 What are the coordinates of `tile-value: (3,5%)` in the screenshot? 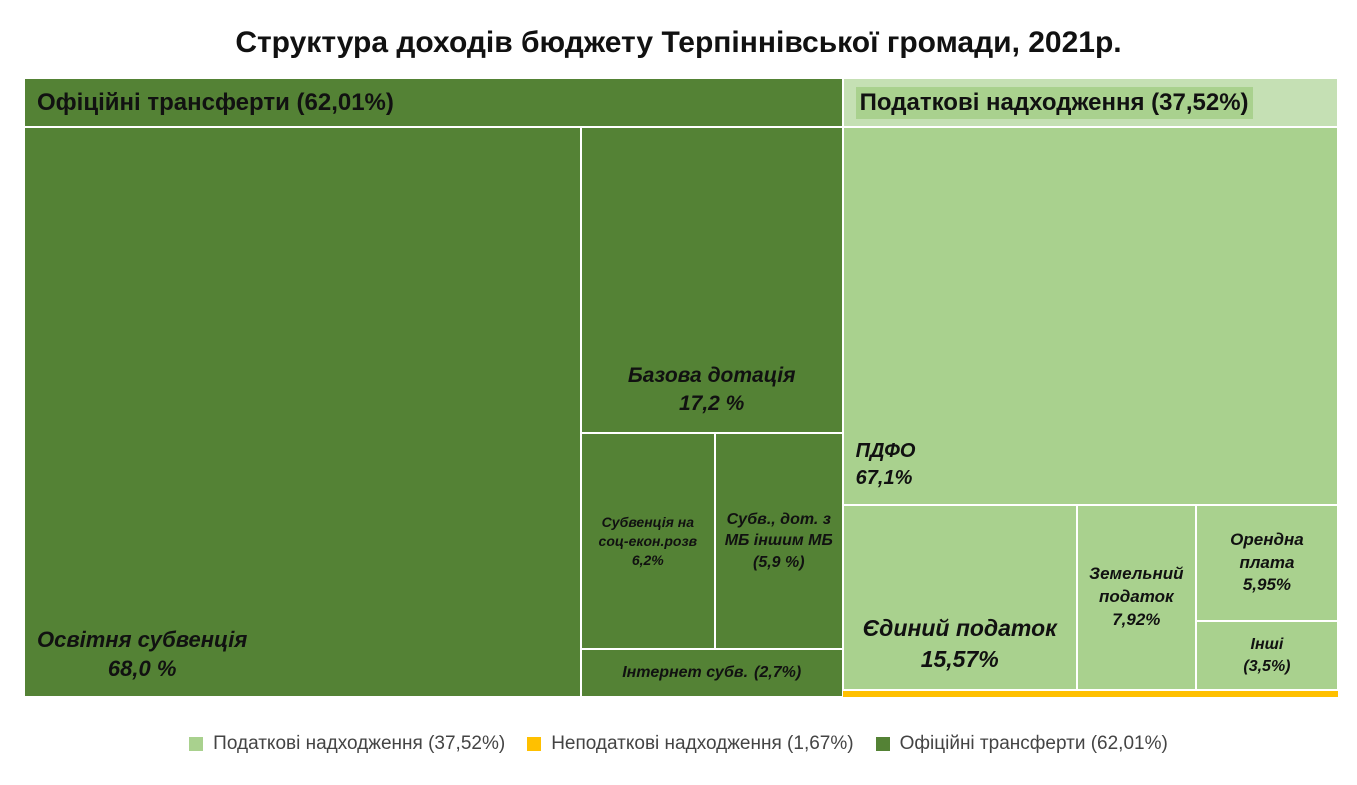 It's located at (1267, 666).